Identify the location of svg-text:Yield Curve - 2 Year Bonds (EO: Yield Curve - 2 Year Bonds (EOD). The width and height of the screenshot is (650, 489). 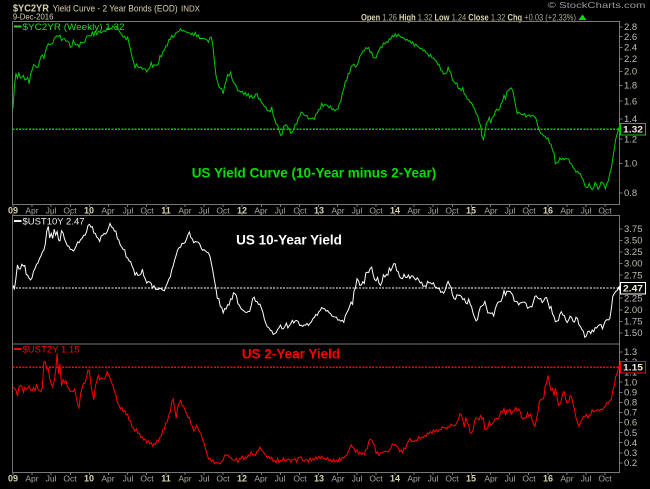
(115, 8).